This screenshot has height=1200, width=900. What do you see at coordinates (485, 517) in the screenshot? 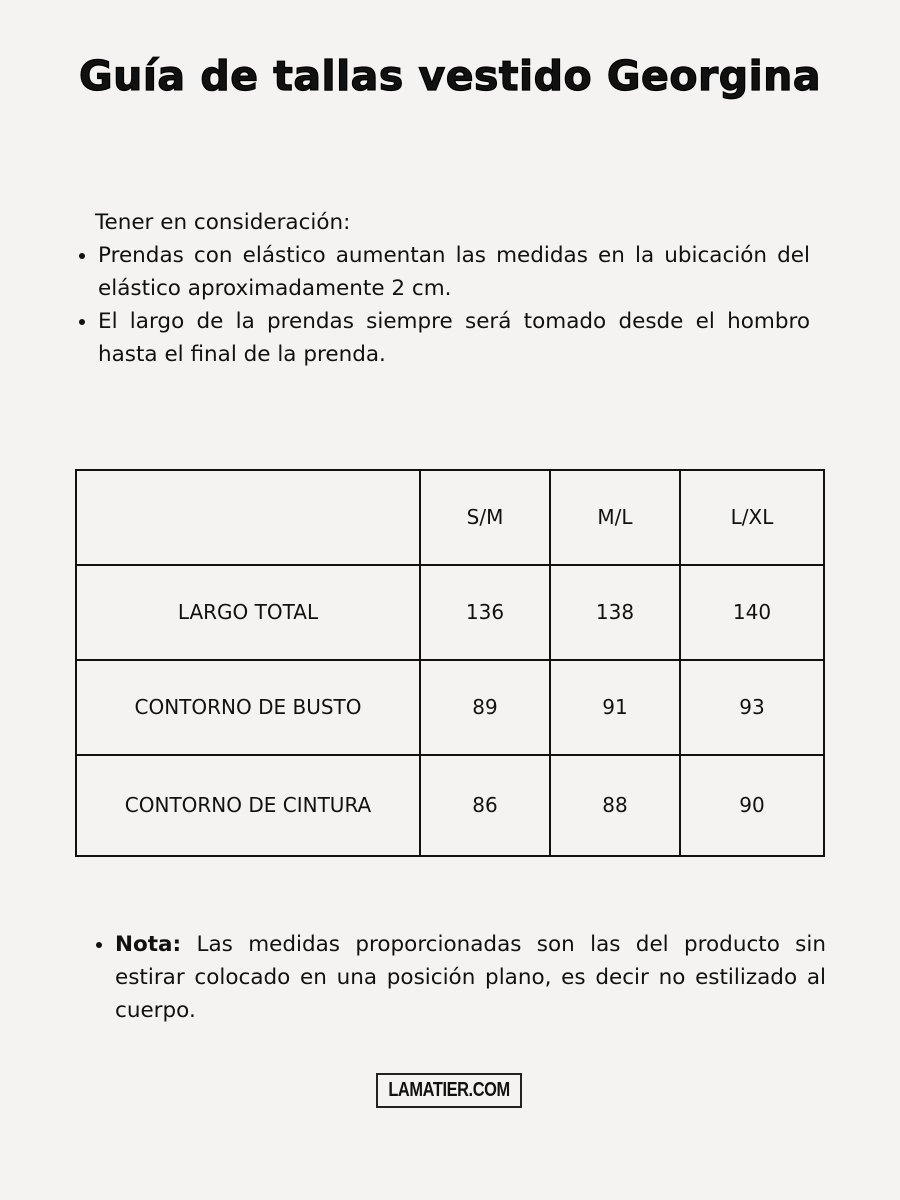
I see `header-cell: S/M` at bounding box center [485, 517].